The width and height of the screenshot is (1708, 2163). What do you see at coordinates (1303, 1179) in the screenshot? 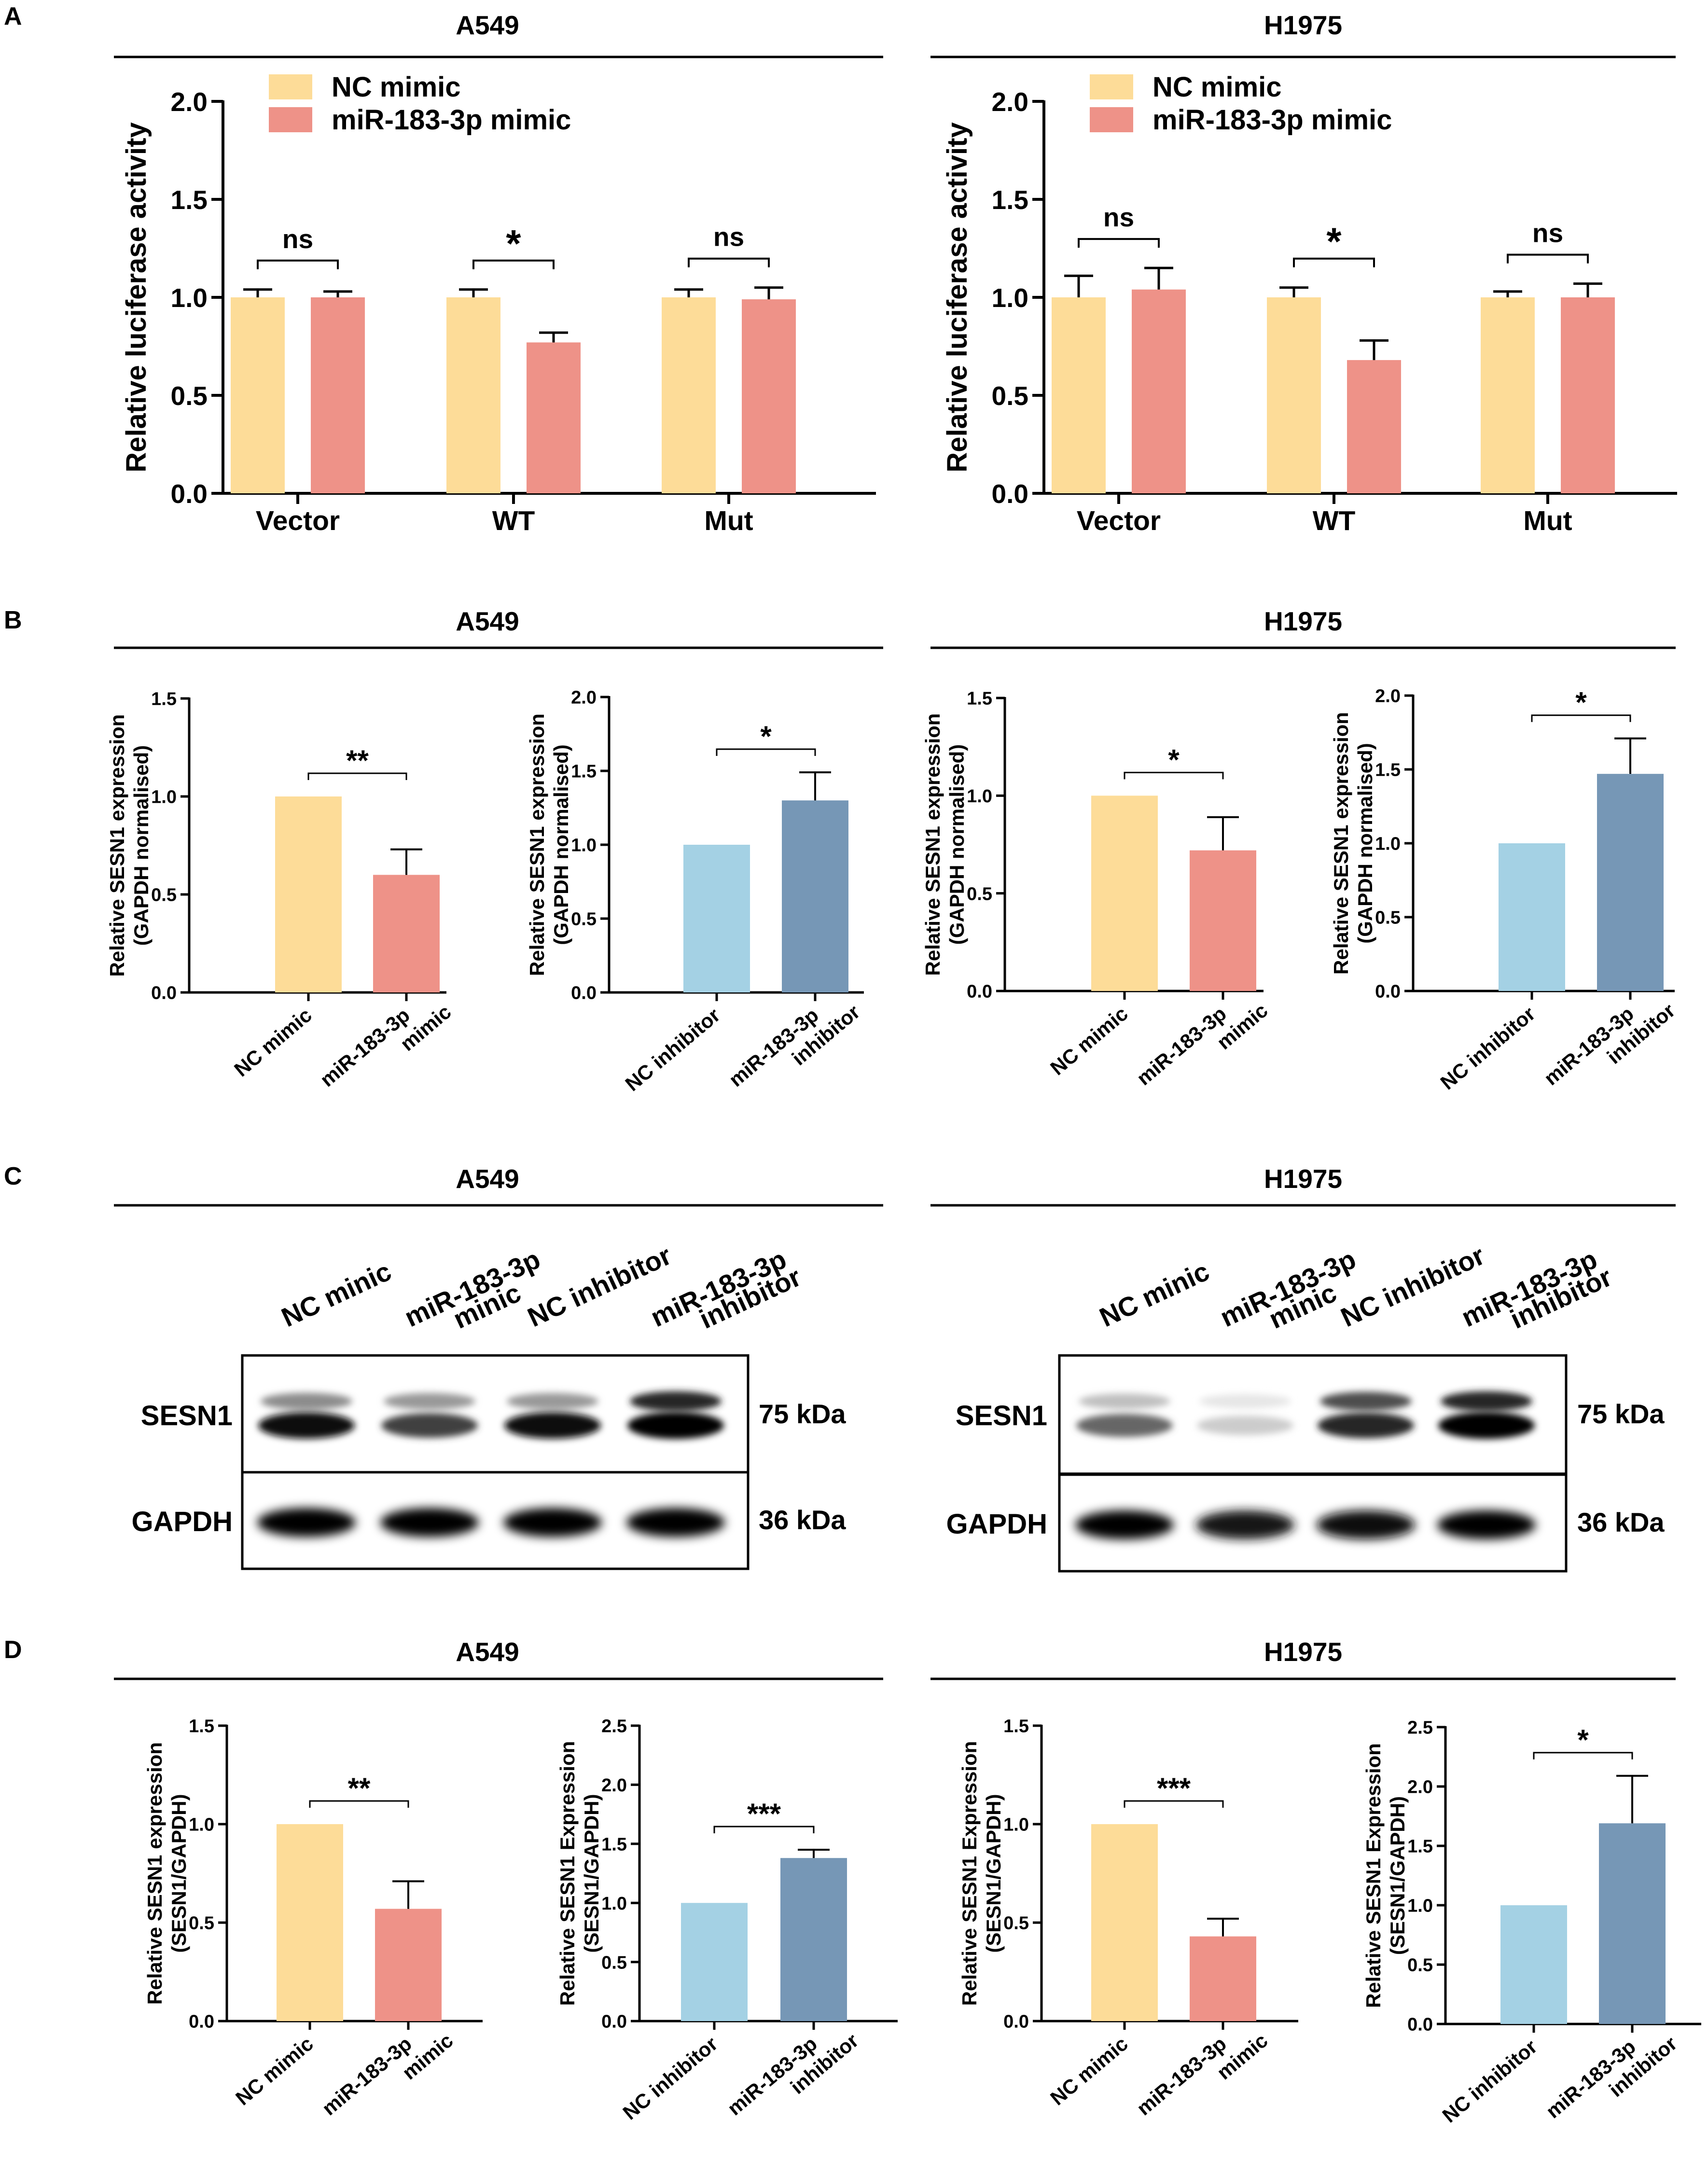
I see `panel-c-title-h1975: H1975` at bounding box center [1303, 1179].